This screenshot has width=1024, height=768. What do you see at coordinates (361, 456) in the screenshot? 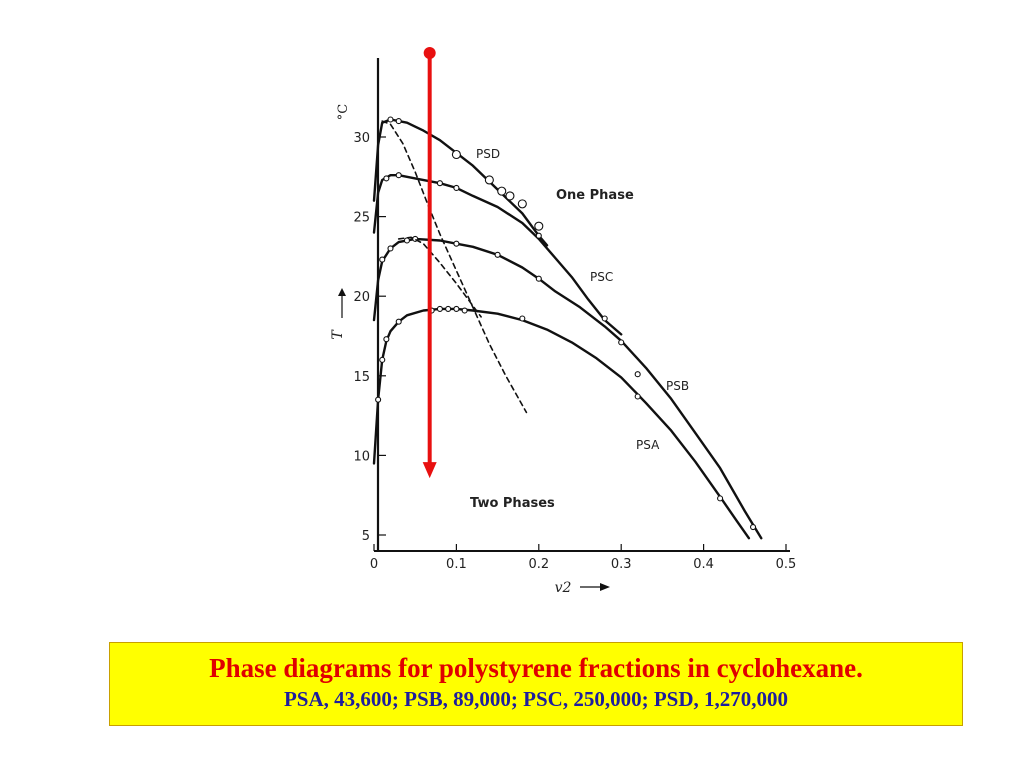
I see `y-tick-label: 10` at bounding box center [361, 456].